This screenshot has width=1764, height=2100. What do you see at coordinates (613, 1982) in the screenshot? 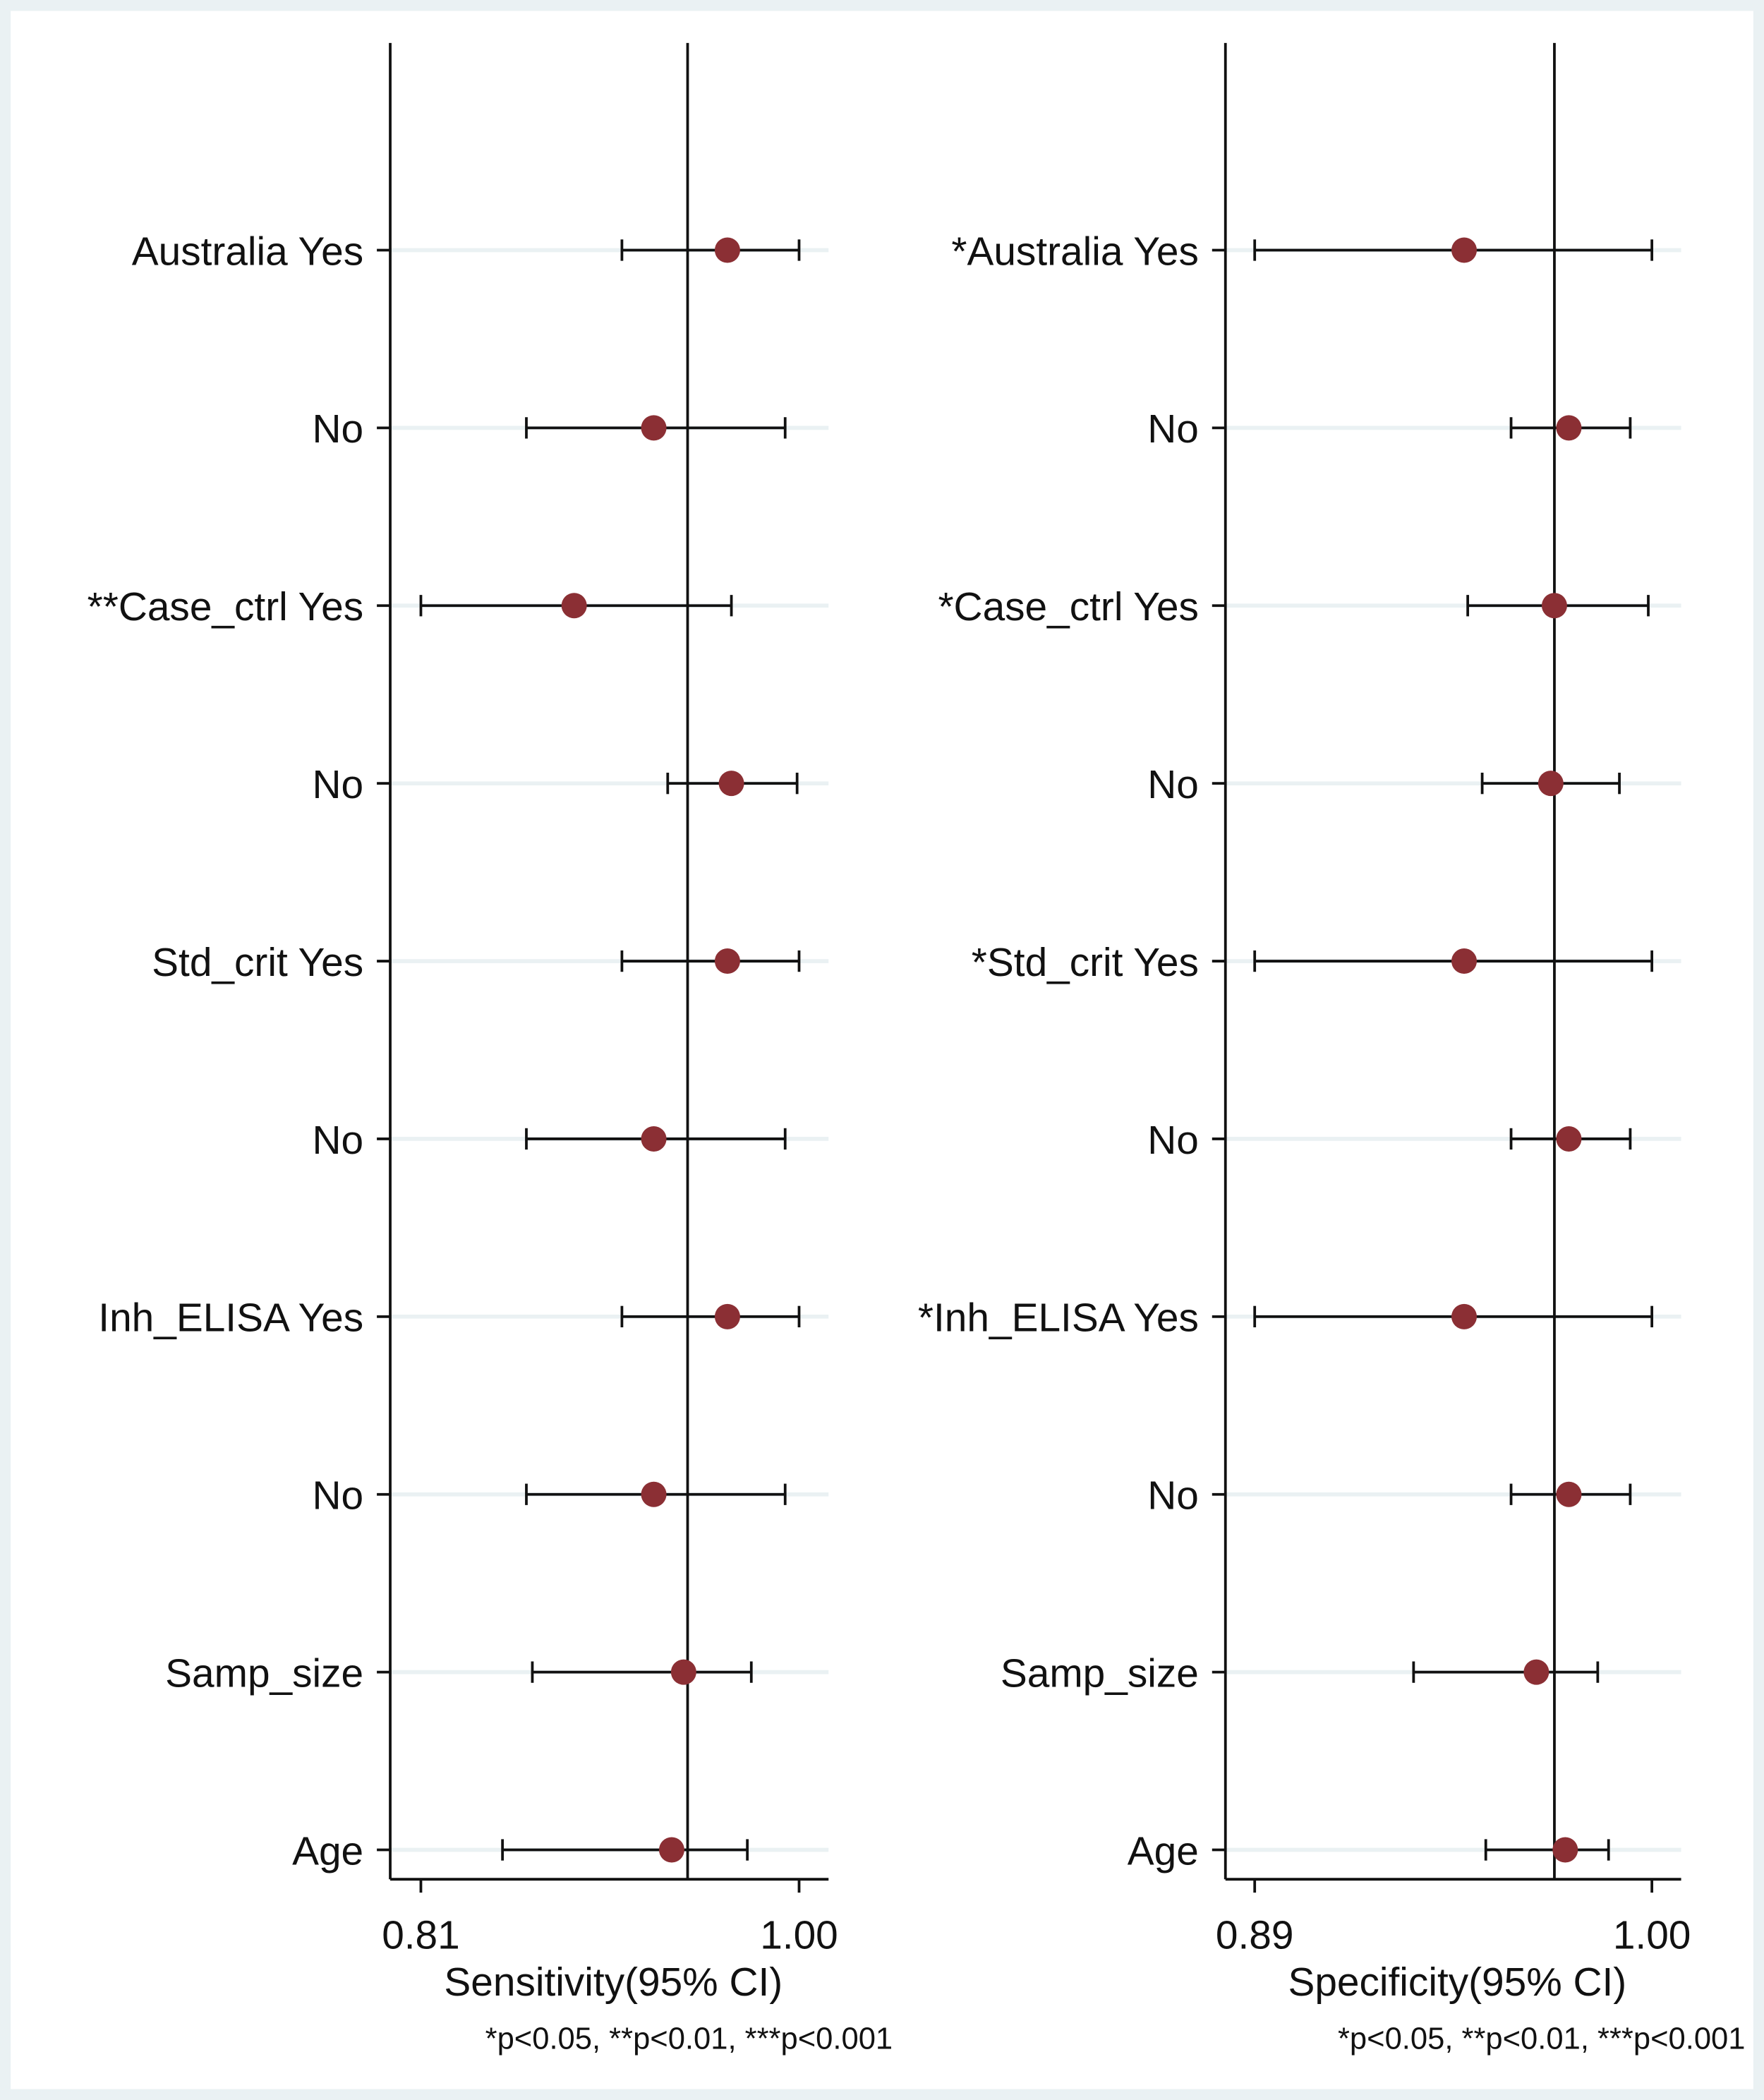
I see `x-axis-title: Sensitivity(95% CI)` at bounding box center [613, 1982].